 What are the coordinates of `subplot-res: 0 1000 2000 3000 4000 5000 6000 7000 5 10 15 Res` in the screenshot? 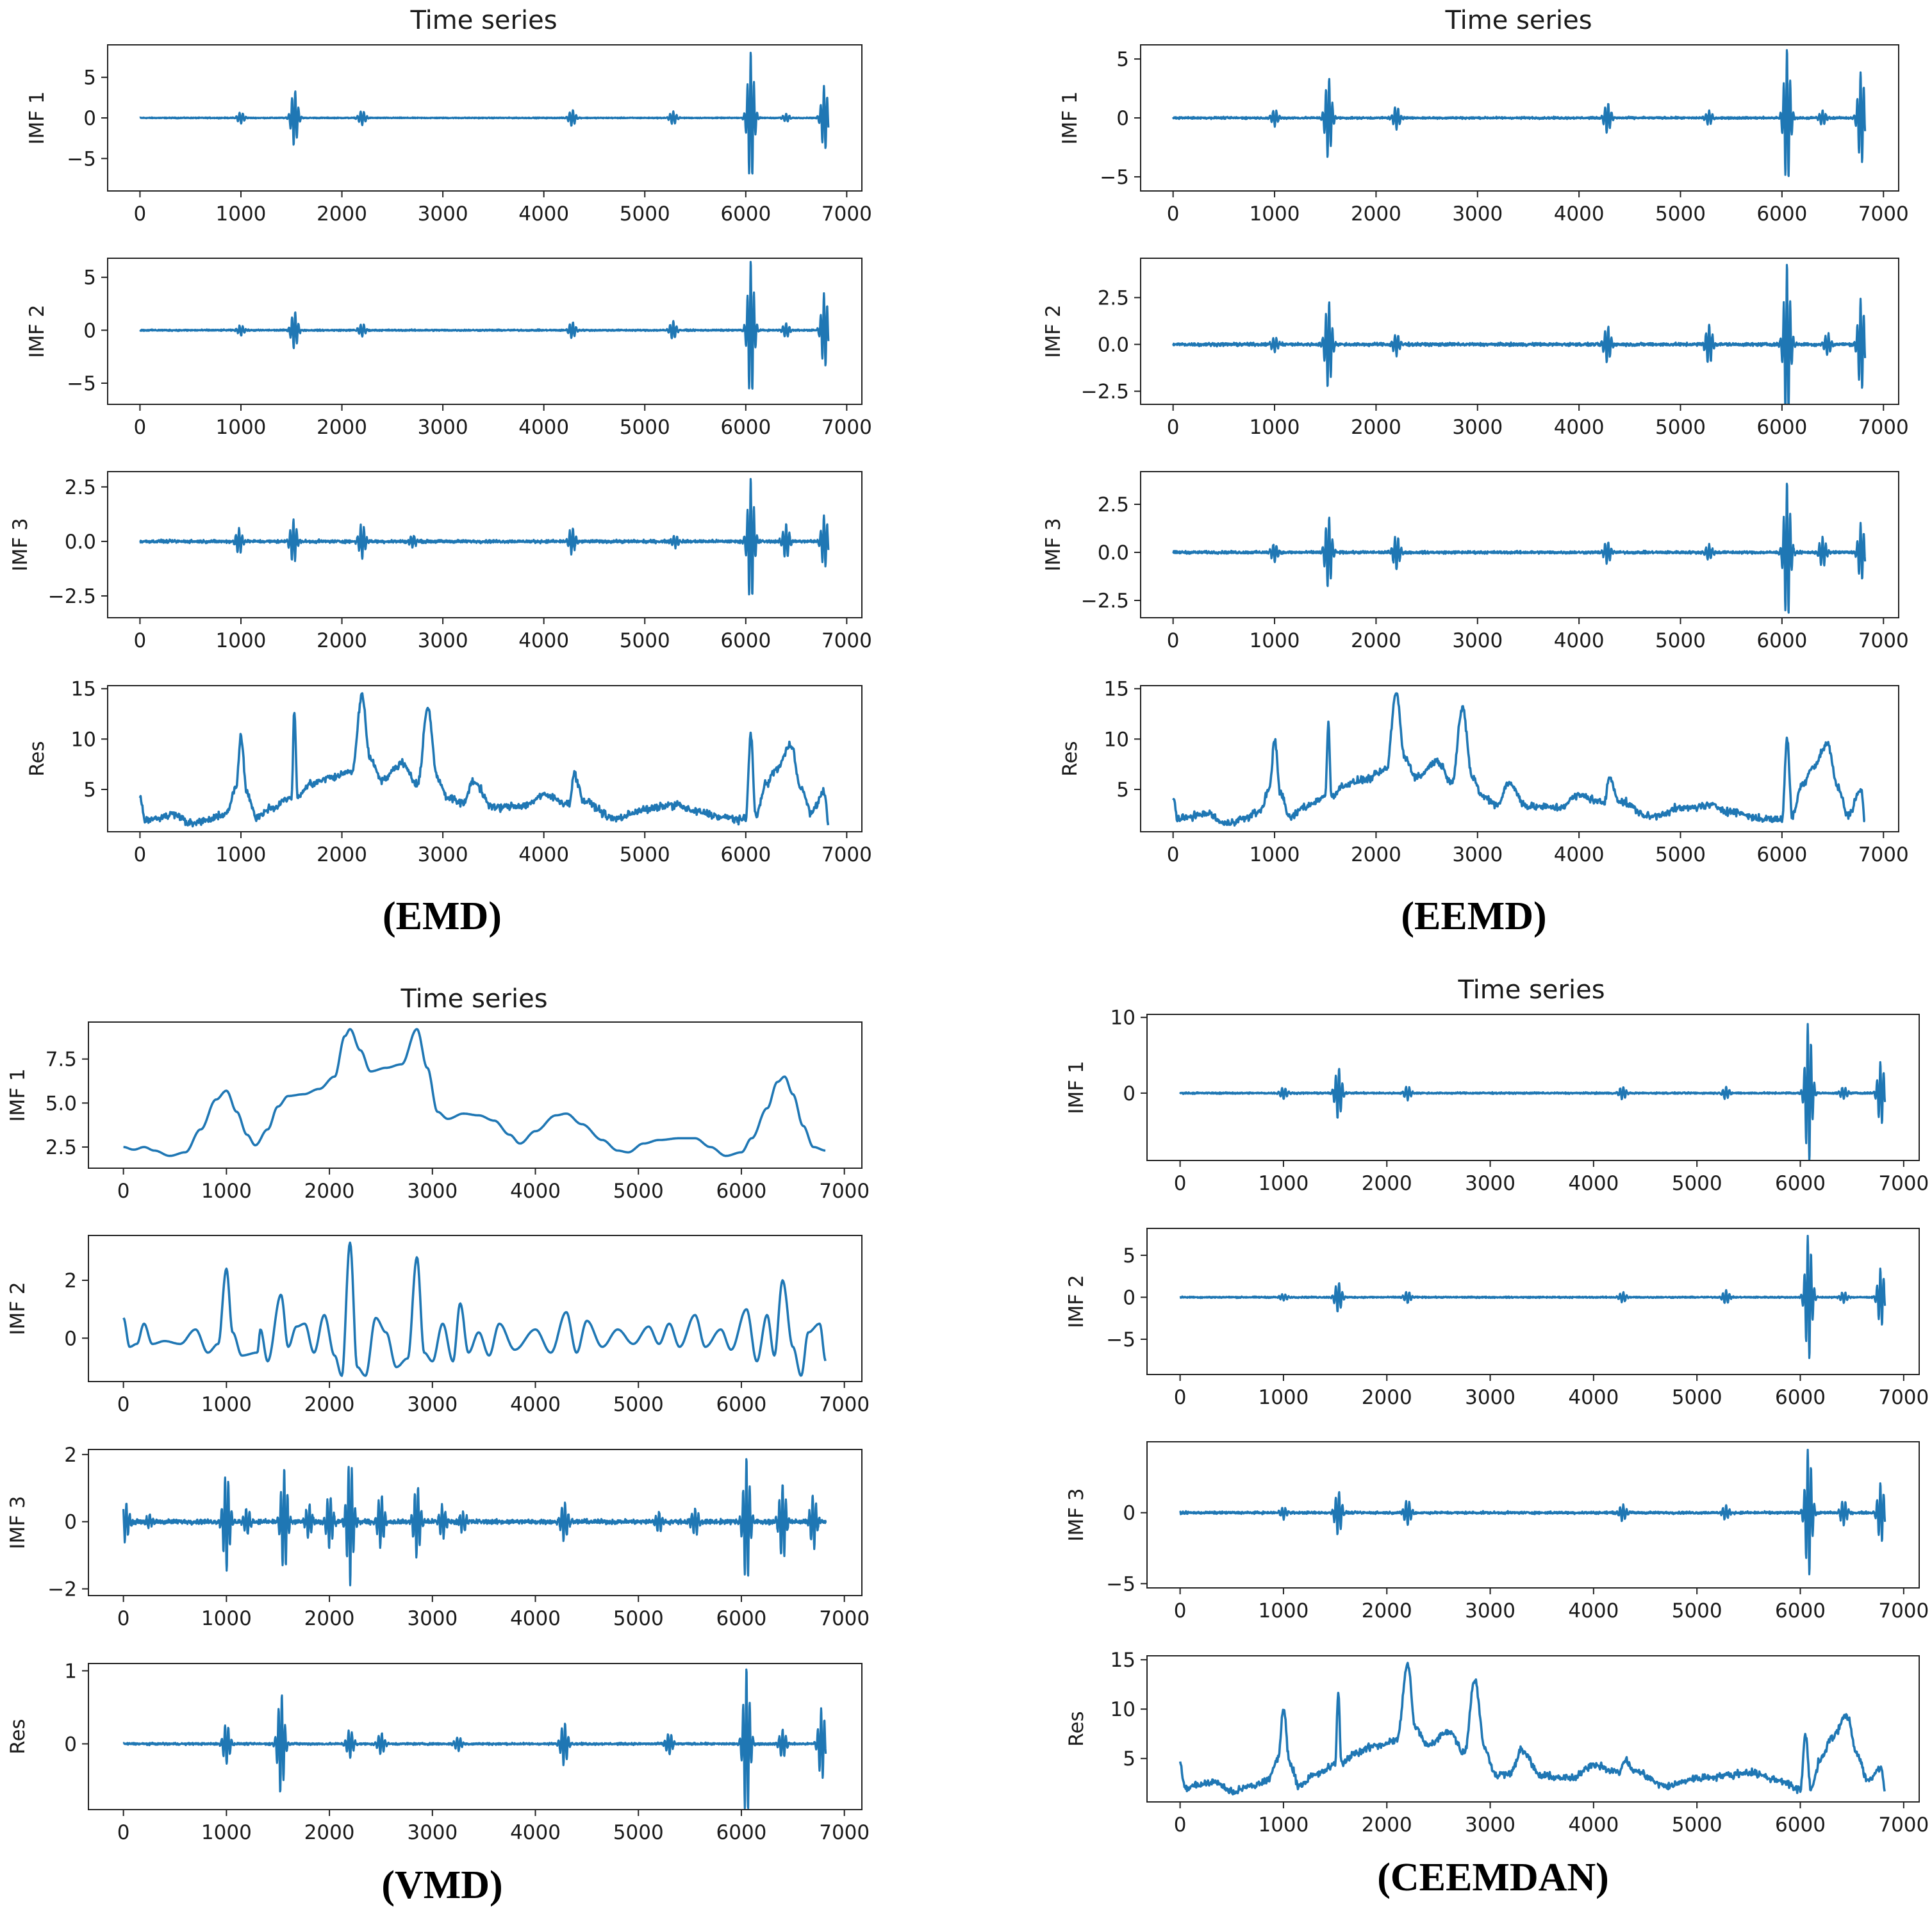 It's located at (449, 772).